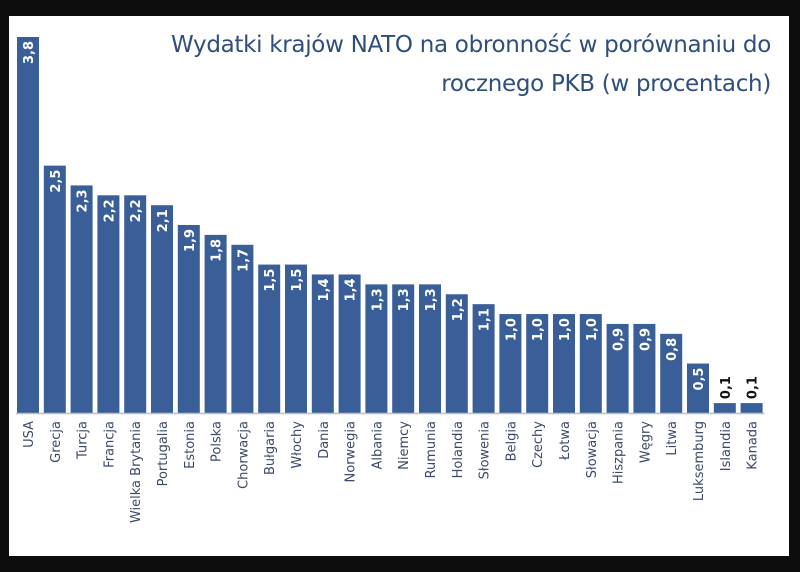 The image size is (800, 572). I want to click on bar-value-label: 3,8, so click(29, 52).